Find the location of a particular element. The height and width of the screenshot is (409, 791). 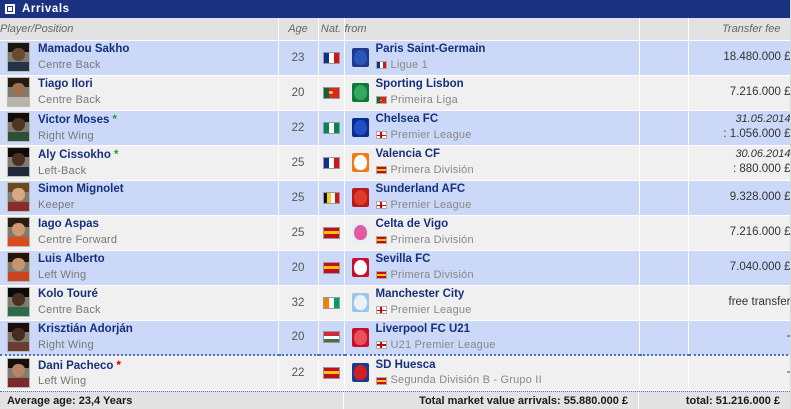

spacer-cell is located at coordinates (664, 128).